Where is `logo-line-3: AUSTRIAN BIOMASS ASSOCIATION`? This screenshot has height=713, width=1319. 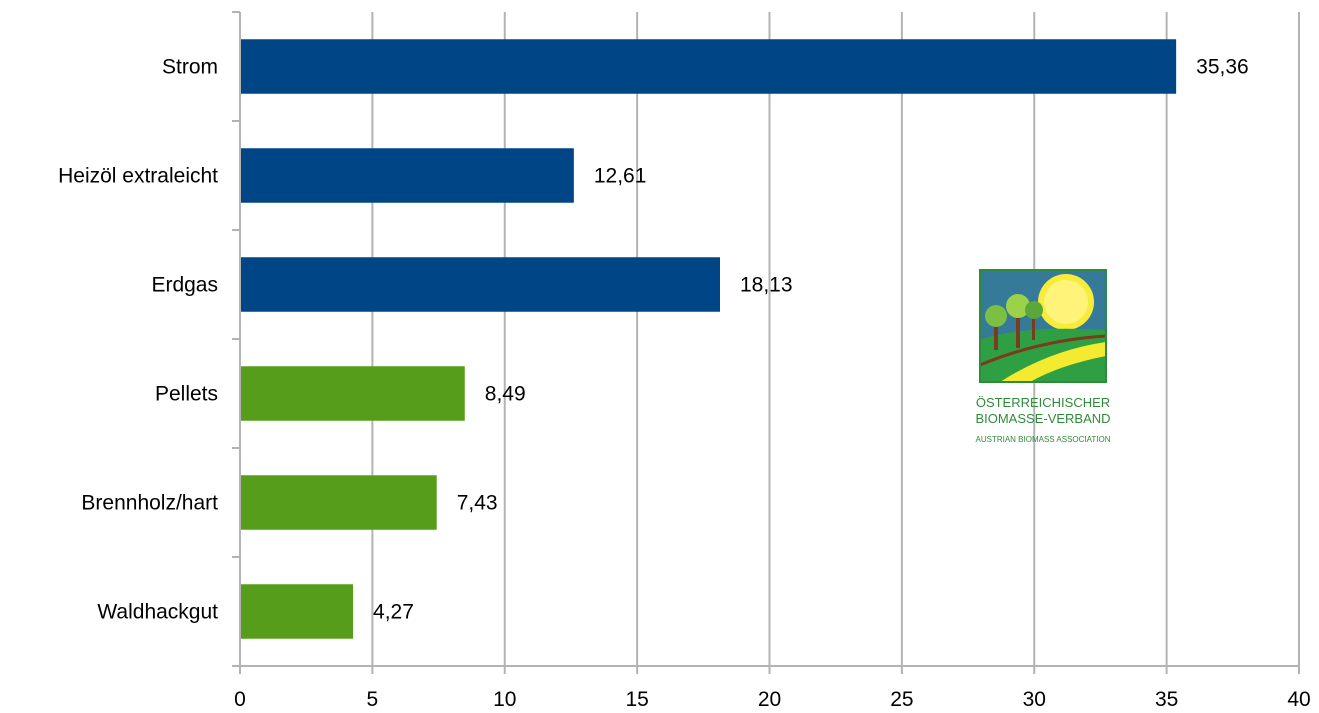
logo-line-3: AUSTRIAN BIOMASS ASSOCIATION is located at coordinates (1043, 439).